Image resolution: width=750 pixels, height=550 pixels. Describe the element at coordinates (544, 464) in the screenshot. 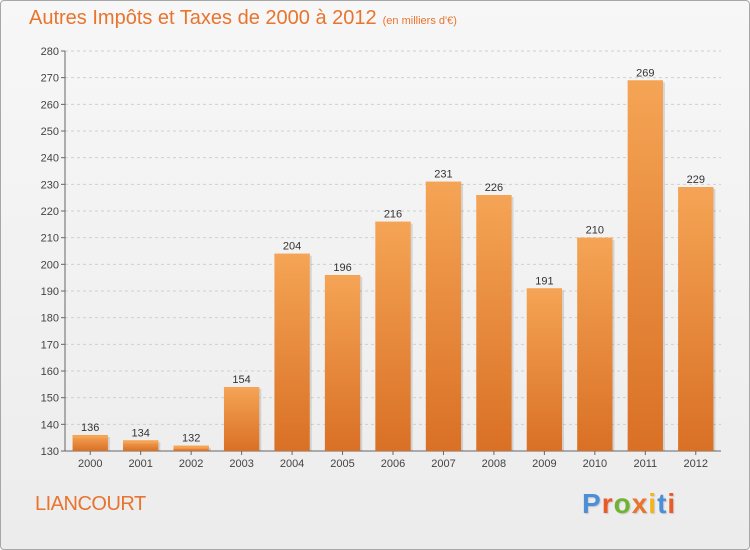

I see `x-tick-label-2009: 2009` at that location.